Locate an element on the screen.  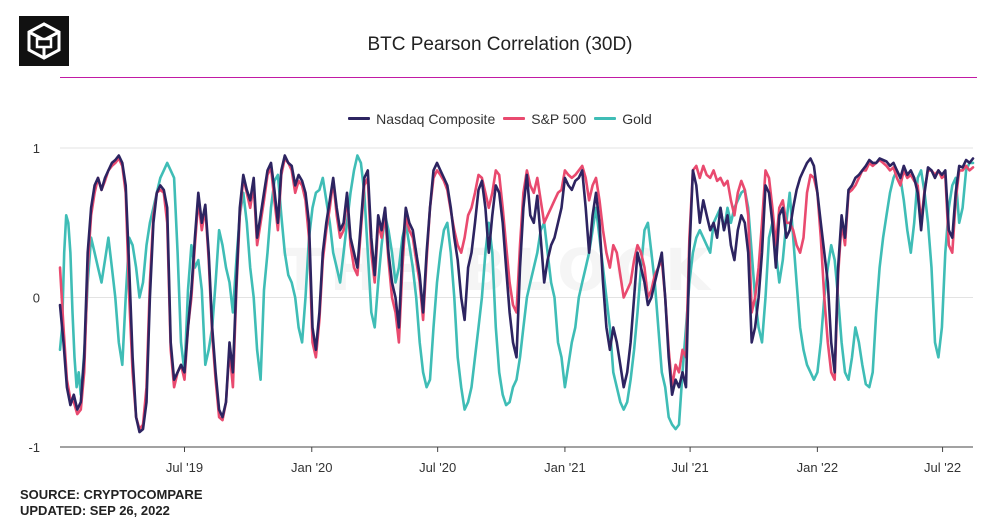
x-tick-label: Jul '21 is located at coordinates (690, 467).